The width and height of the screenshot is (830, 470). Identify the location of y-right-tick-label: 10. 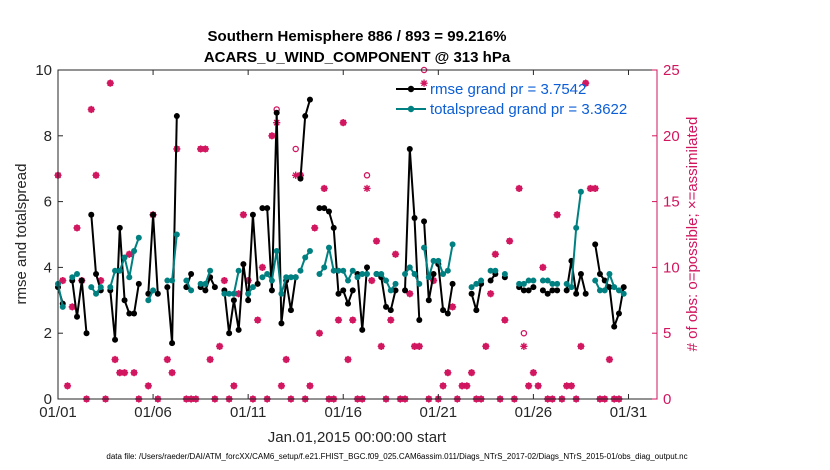
(671, 267).